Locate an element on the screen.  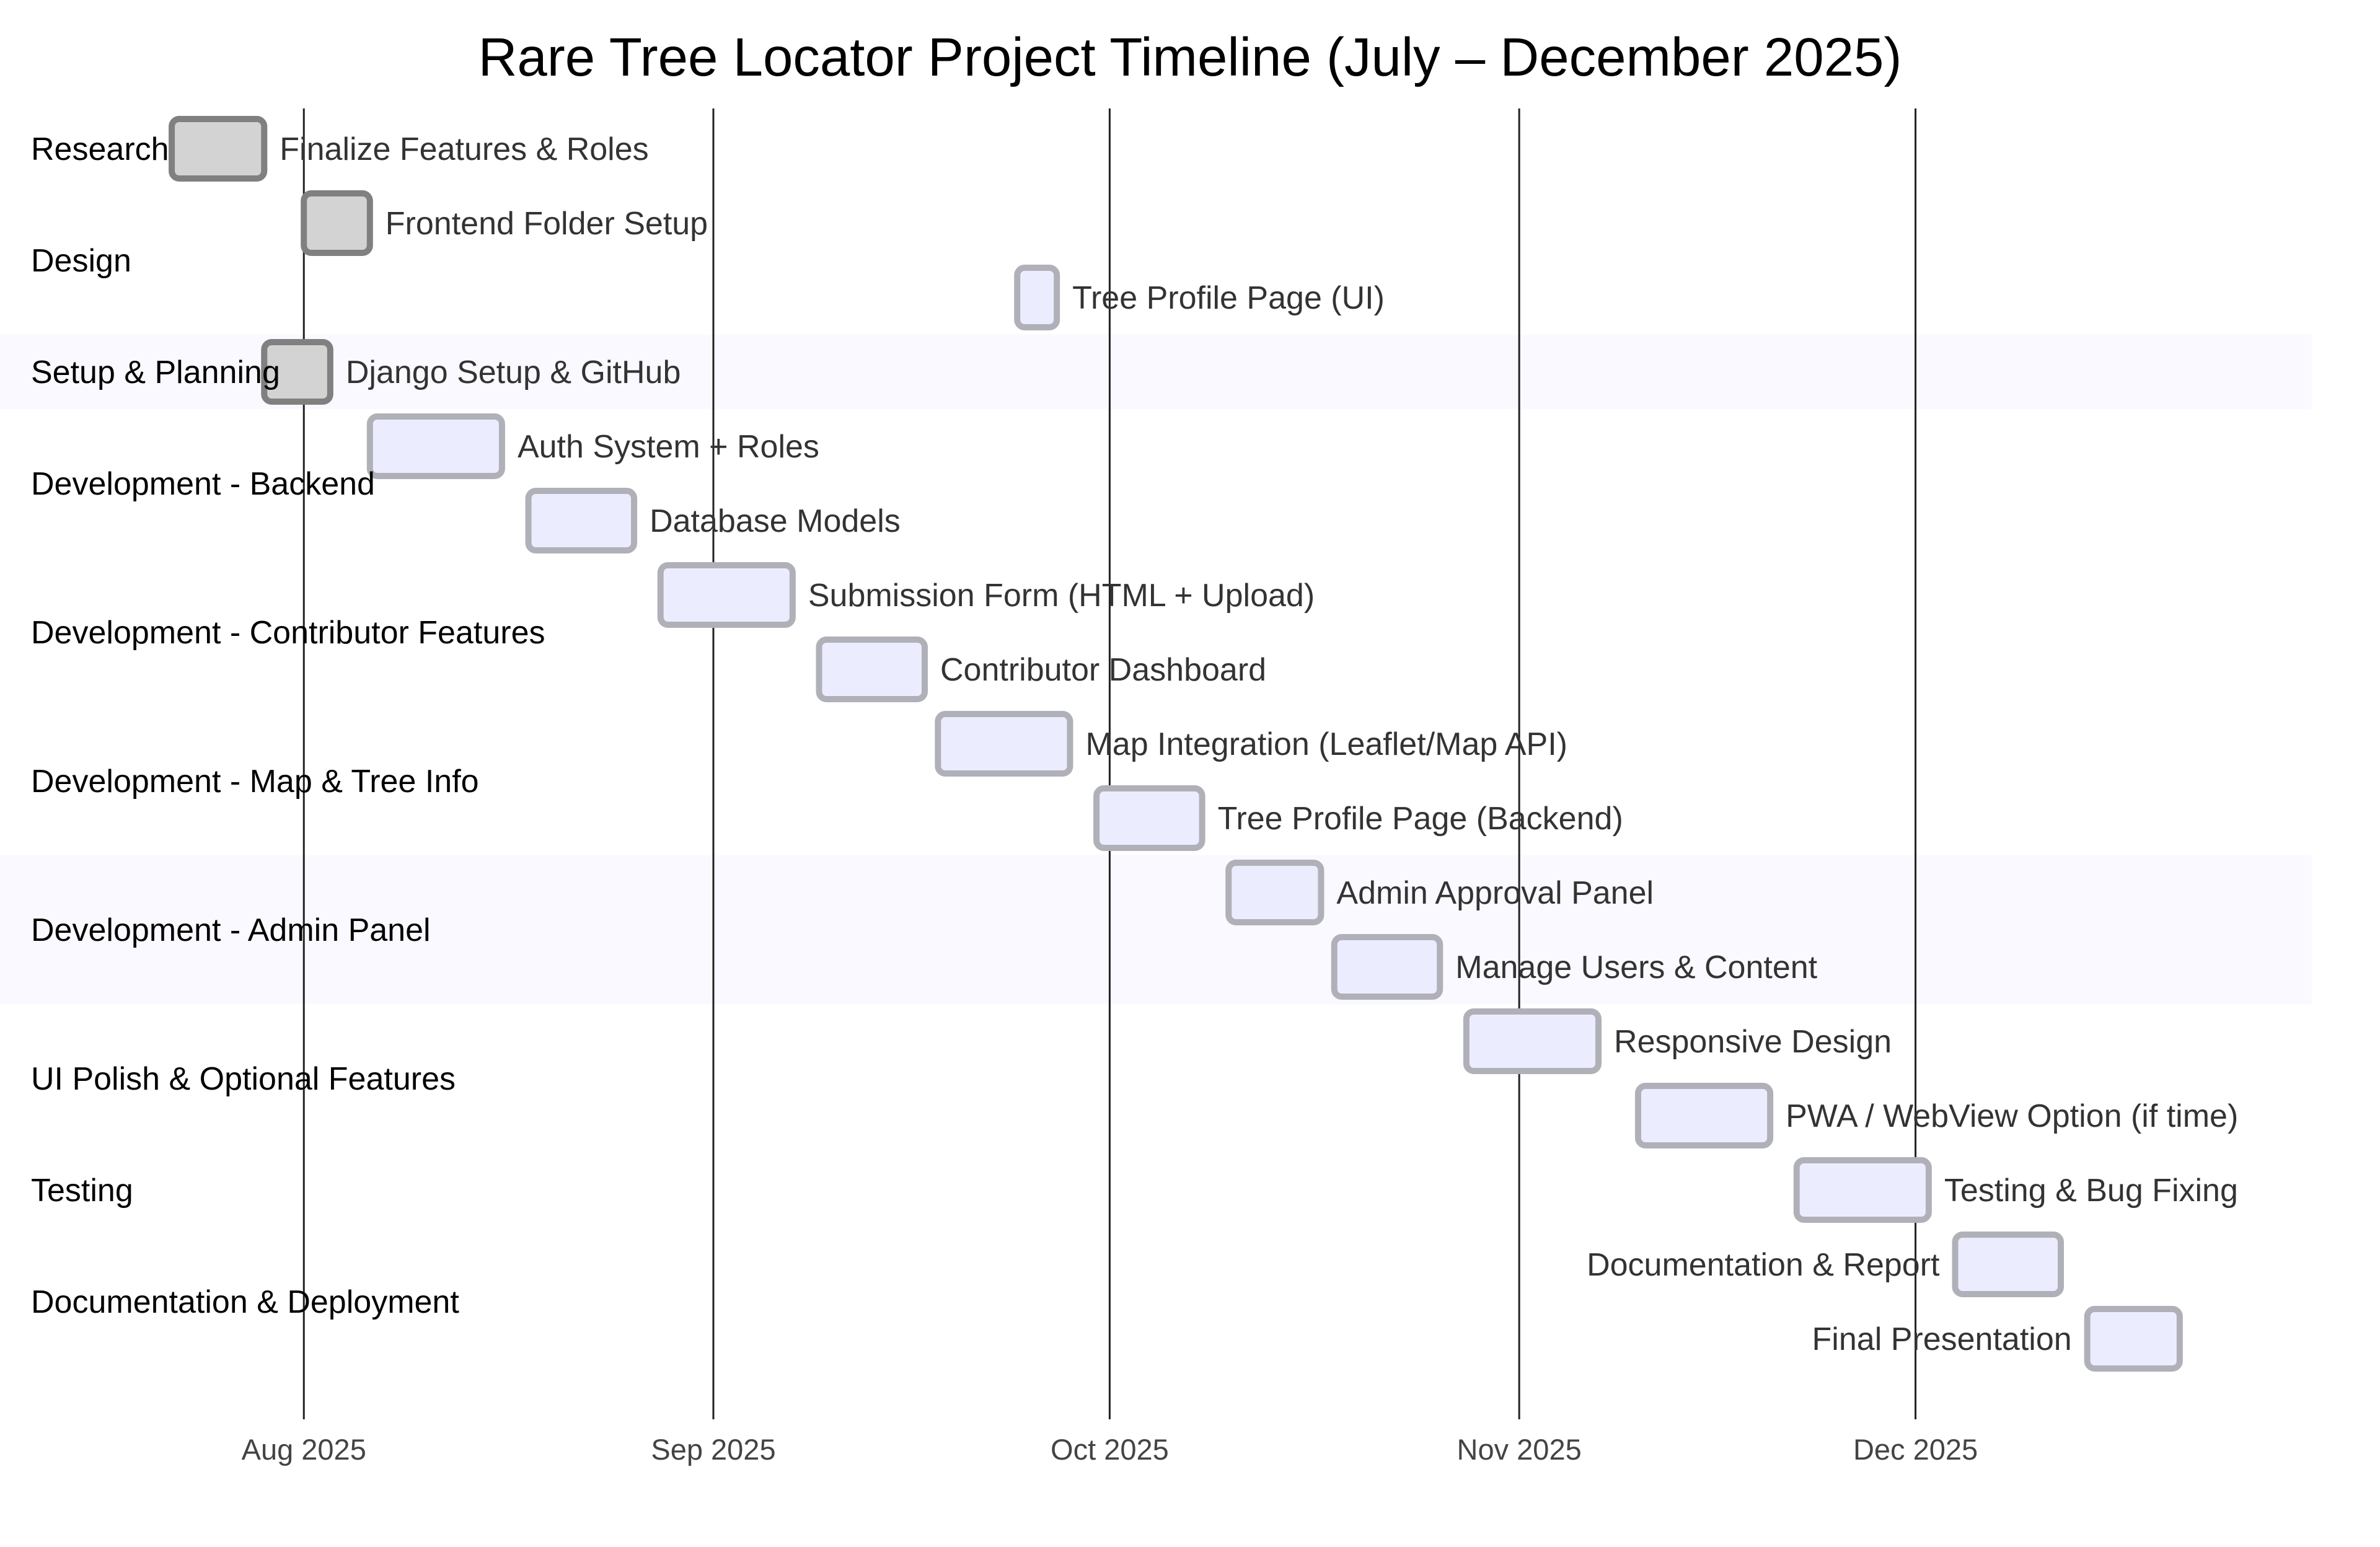
task-label: Documentation & Report is located at coordinates (1763, 1265).